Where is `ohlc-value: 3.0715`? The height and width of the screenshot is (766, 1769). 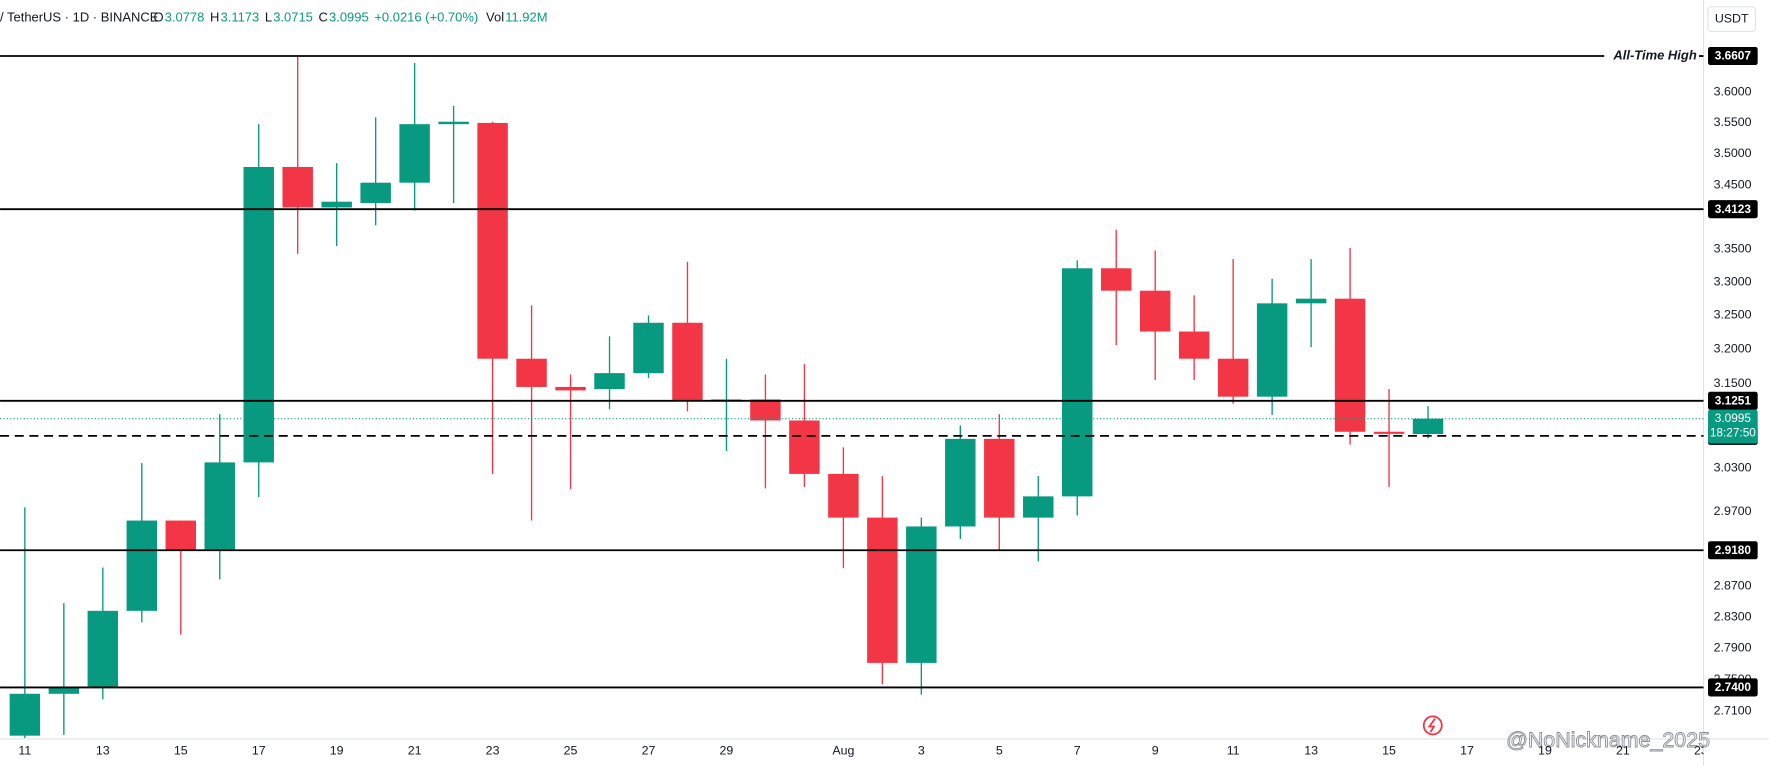 ohlc-value: 3.0715 is located at coordinates (293, 16).